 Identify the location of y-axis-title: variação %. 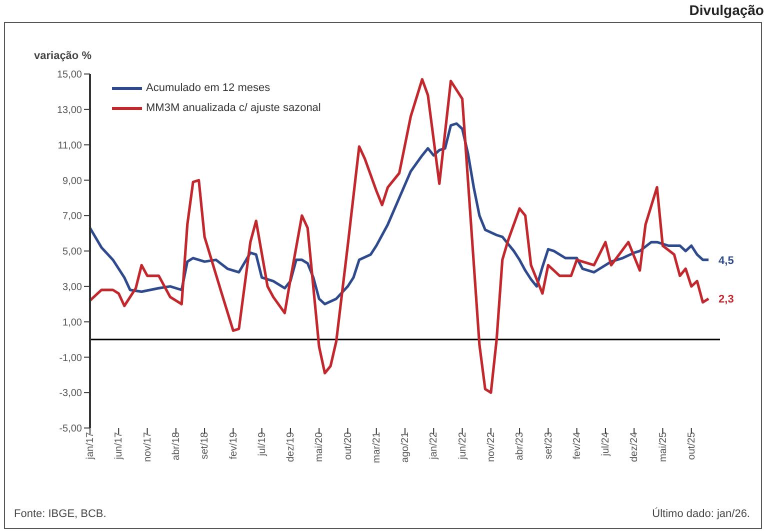
(63, 56).